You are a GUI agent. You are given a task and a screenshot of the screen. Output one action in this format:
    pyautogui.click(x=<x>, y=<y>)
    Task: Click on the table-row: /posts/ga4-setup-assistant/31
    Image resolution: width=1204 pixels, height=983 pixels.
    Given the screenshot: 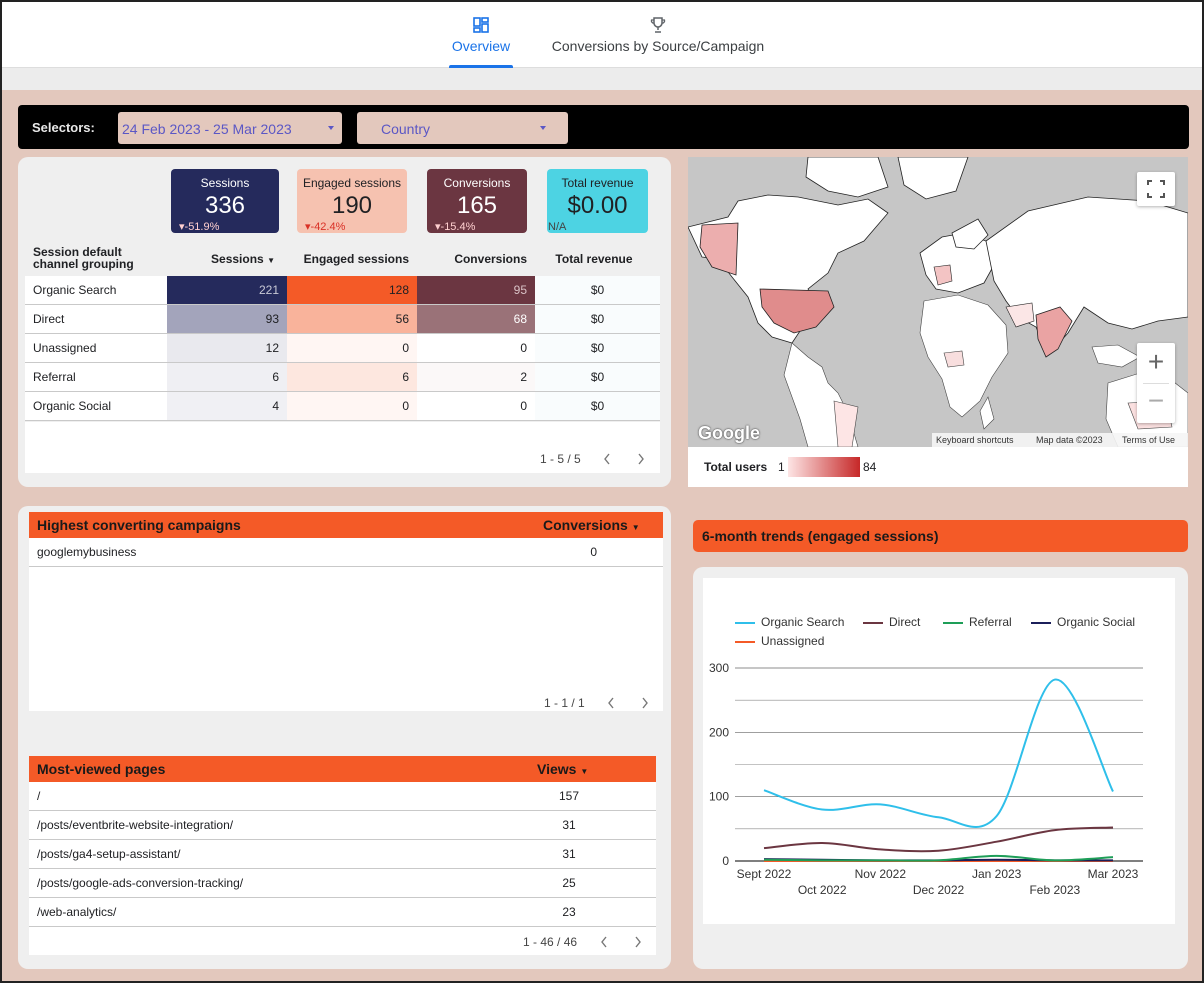 What is the action you would take?
    pyautogui.click(x=342, y=854)
    